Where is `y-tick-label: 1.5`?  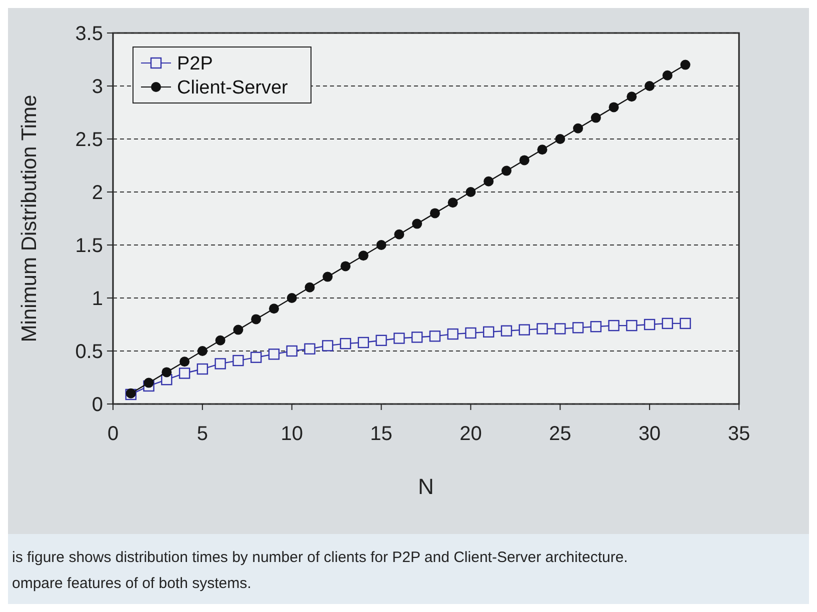 y-tick-label: 1.5 is located at coordinates (89, 246).